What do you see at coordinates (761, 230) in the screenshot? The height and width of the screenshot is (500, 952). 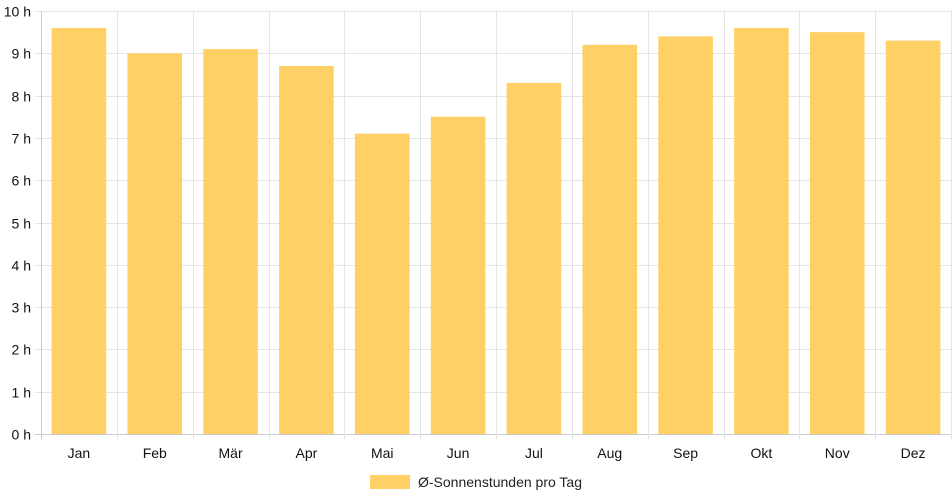 I see `bar-Okt` at bounding box center [761, 230].